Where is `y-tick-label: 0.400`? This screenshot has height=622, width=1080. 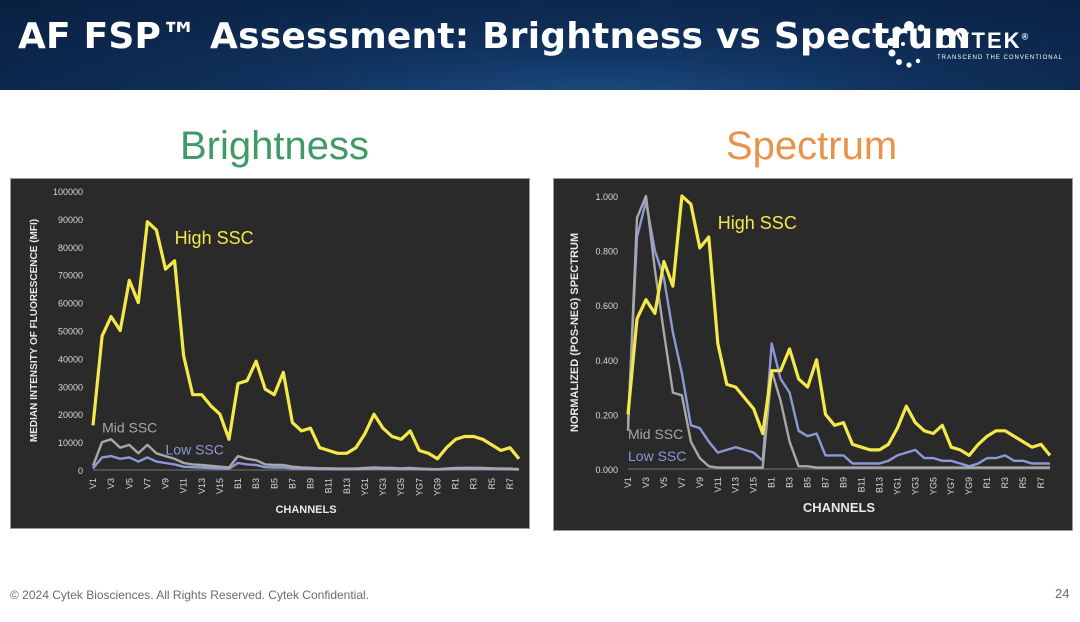
y-tick-label: 0.400 is located at coordinates (606, 361).